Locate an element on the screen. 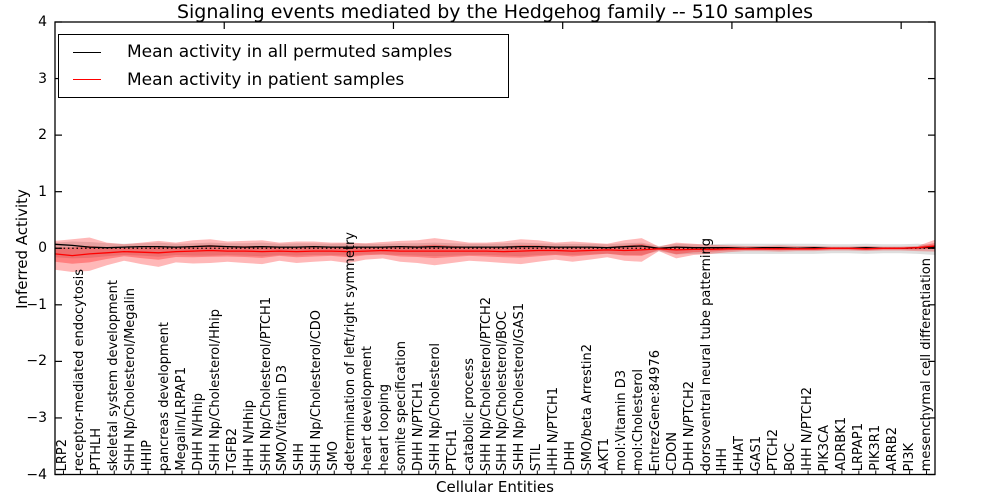 This screenshot has height=500, width=1000. x-tick-label: SHH Np/Cholesterol/Megalin is located at coordinates (131, 379).